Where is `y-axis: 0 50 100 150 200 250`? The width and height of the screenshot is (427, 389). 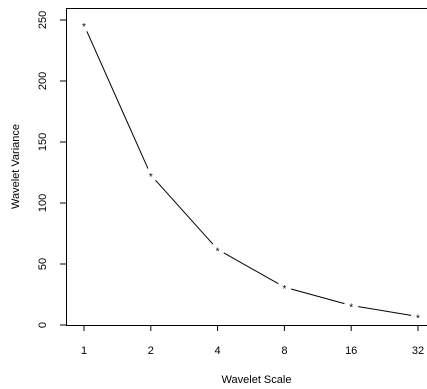 y-axis: 0 50 100 150 200 250 is located at coordinates (51, 169).